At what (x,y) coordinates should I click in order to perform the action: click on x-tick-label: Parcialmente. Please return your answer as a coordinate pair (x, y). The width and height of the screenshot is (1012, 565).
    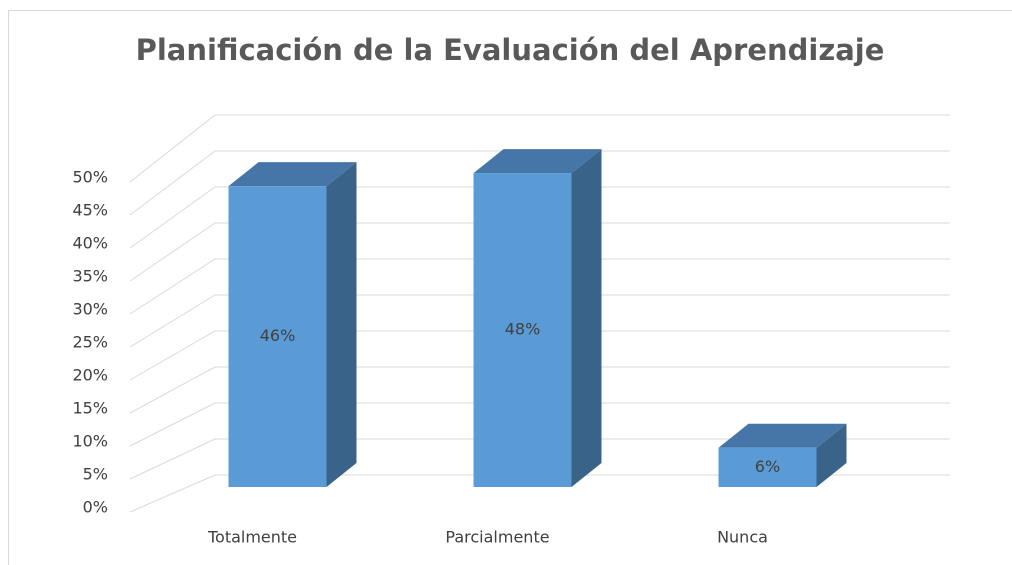
    Looking at the image, I should click on (497, 537).